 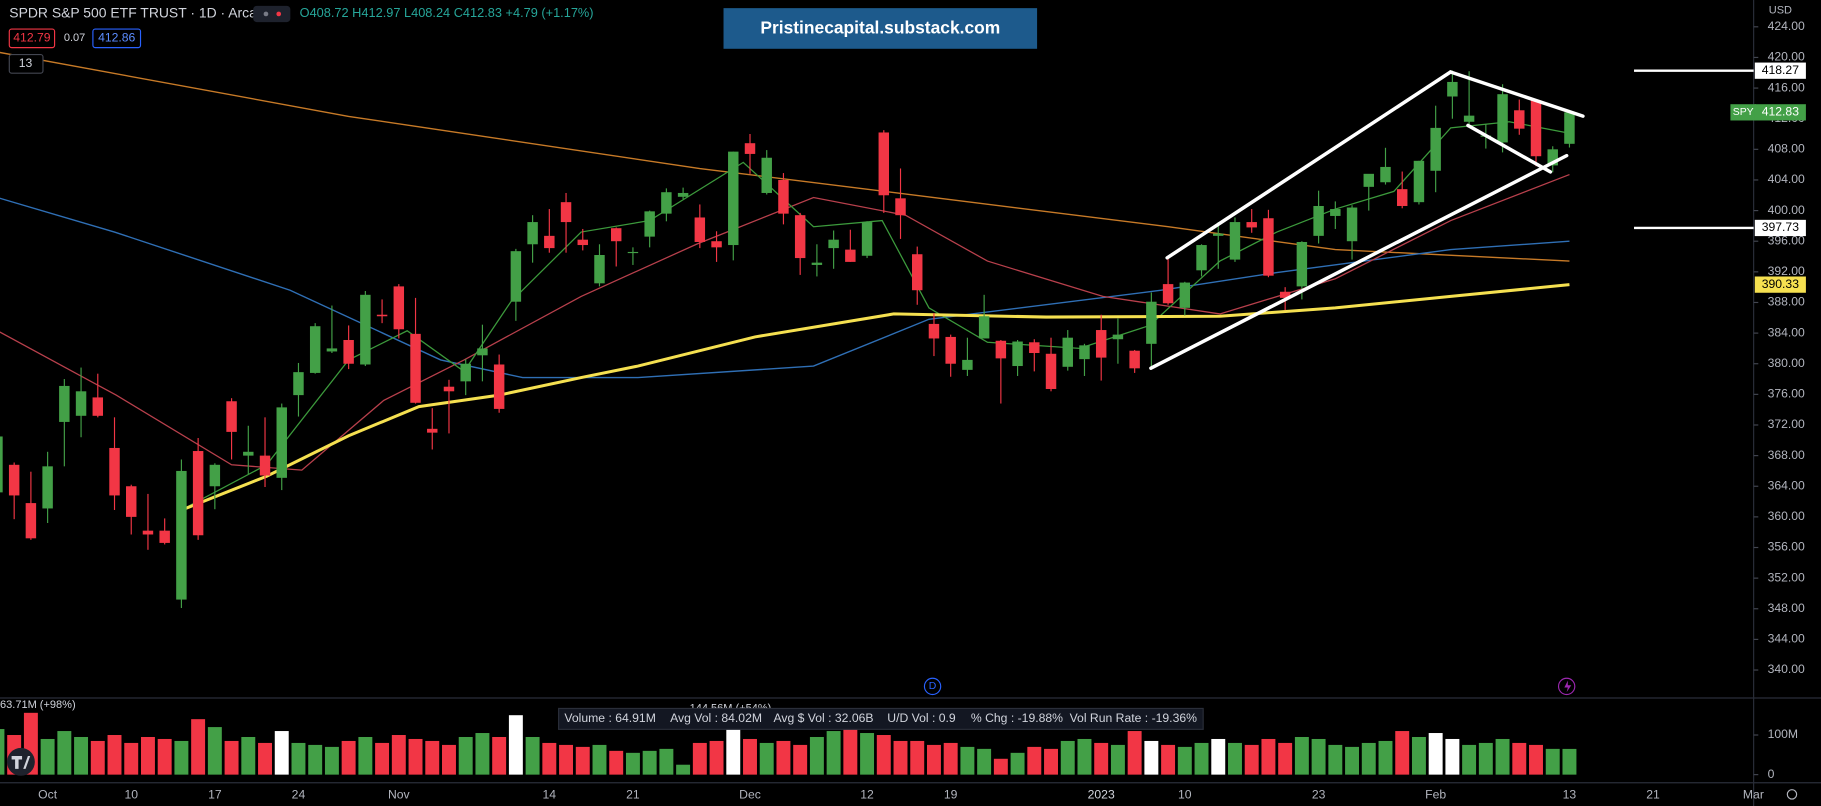 I want to click on ask: 412.86, so click(x=116, y=38).